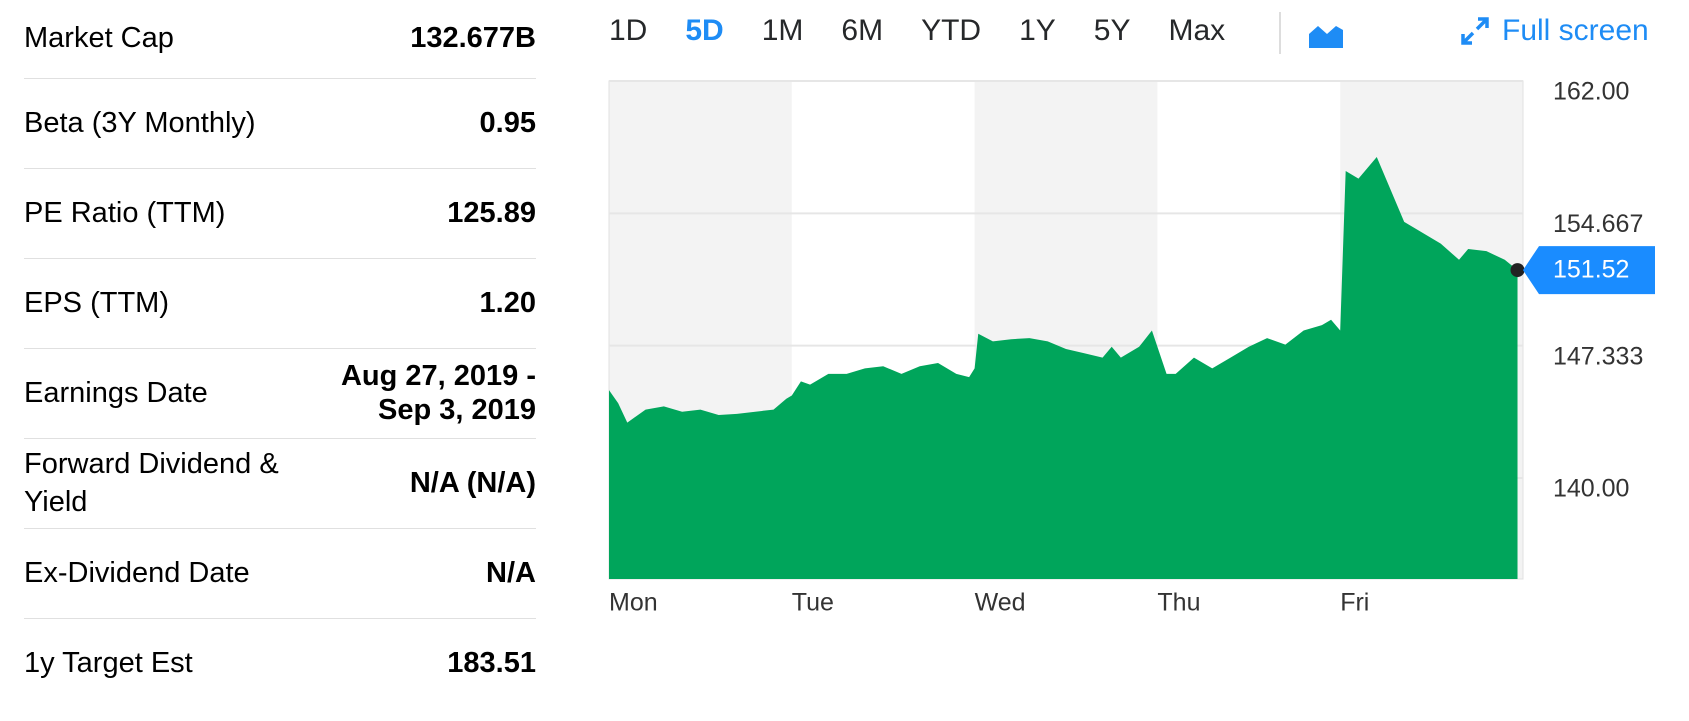 This screenshot has width=1689, height=721. Describe the element at coordinates (280, 574) in the screenshot. I see `stats-row: Ex-Dividend Date N/A` at that location.